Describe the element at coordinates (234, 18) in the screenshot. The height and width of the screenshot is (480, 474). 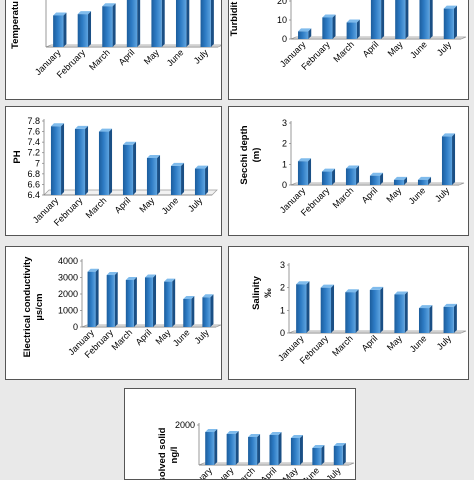
I see `y-axis-label: Turbidit` at that location.